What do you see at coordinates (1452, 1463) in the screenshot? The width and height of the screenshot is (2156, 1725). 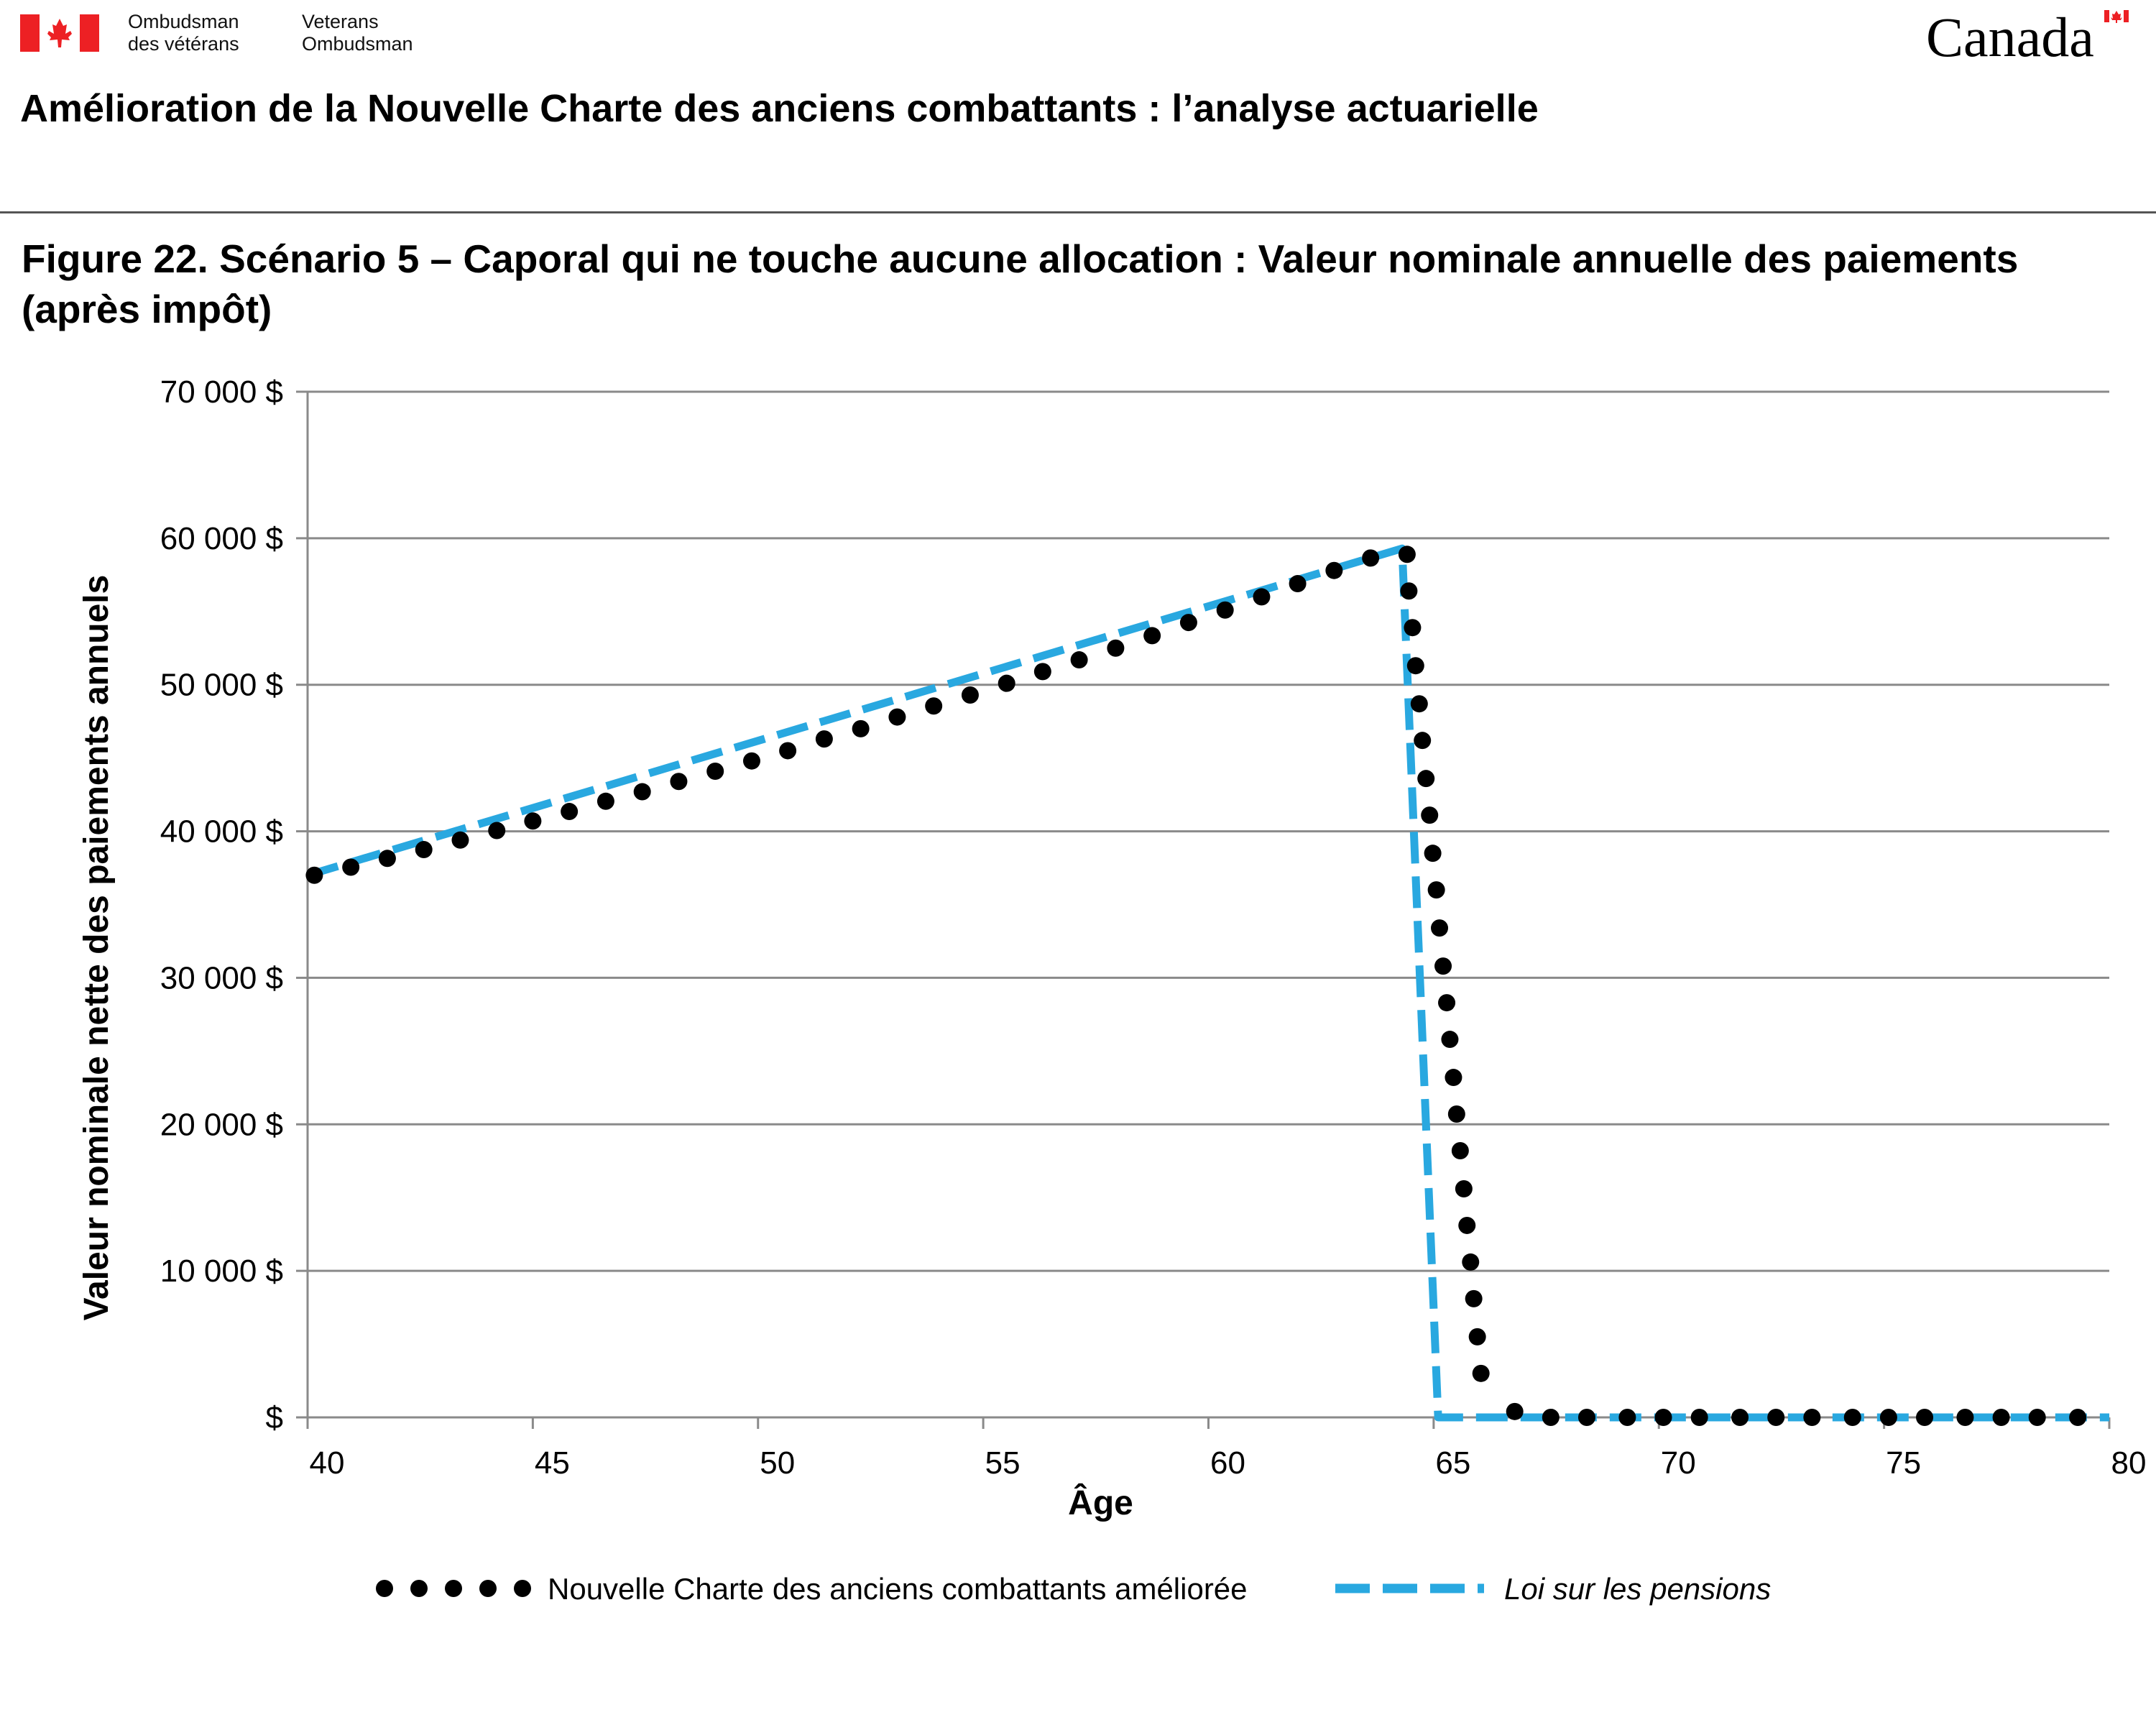 I see `x-tick-label: 65` at bounding box center [1452, 1463].